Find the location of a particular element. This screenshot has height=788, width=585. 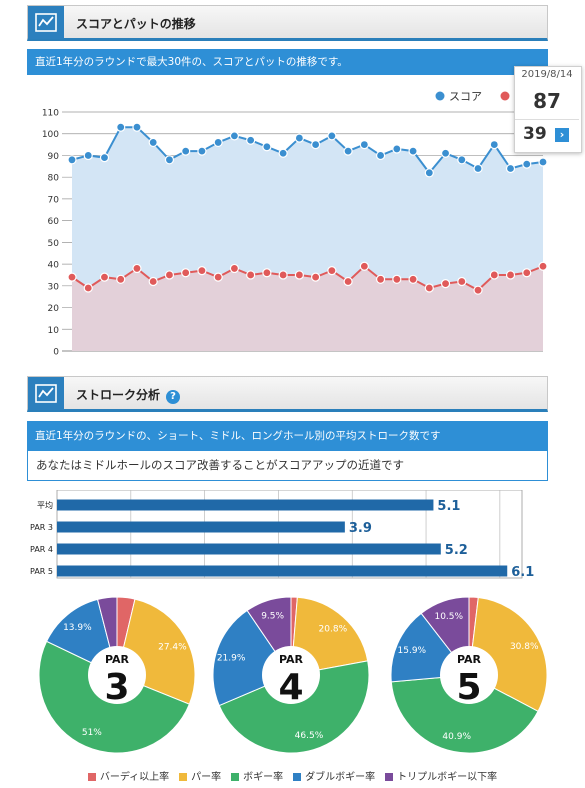

pie-legend-label: バーディ以上率 is located at coordinates (134, 777).